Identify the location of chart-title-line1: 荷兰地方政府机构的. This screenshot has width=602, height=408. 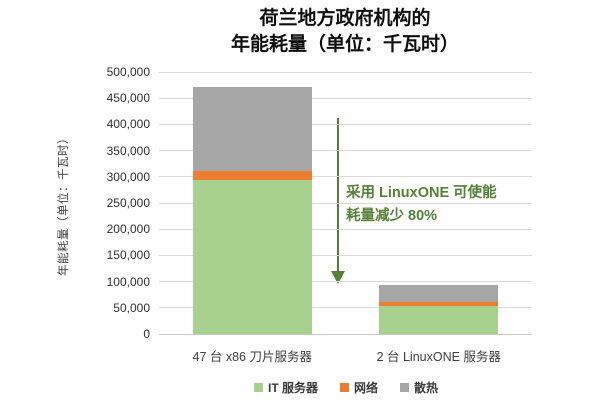
(345, 18).